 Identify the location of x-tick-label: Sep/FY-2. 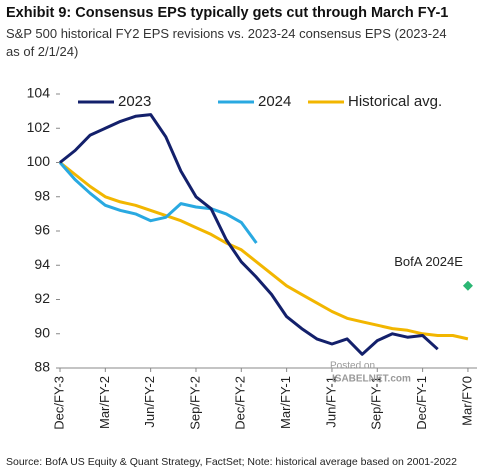
(194, 403).